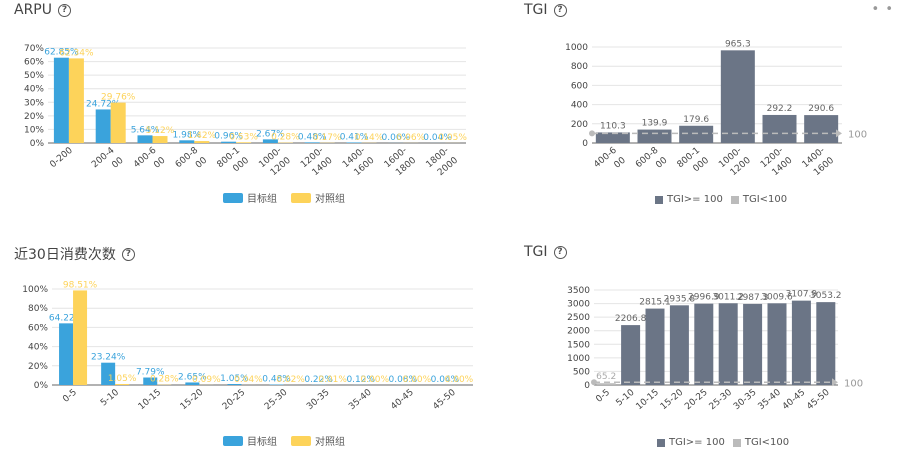 The height and width of the screenshot is (465, 912). What do you see at coordinates (65, 255) in the screenshot?
I see `freq-title-text: 近30日消费次数` at bounding box center [65, 255].